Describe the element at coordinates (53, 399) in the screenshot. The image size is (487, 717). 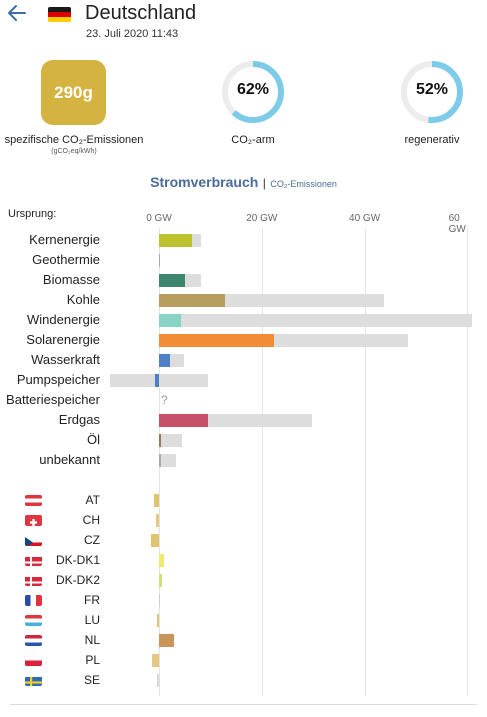
I see `production-row-label: Batteriespeicher` at that location.